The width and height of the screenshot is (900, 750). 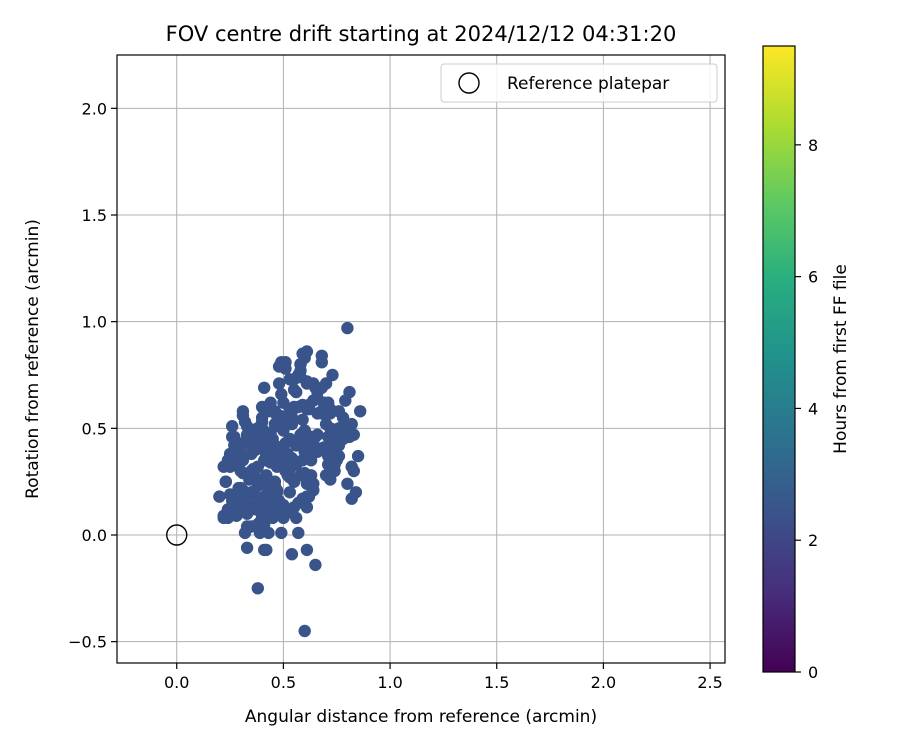 What do you see at coordinates (813, 408) in the screenshot?
I see `colorbar-tick-label: 4` at bounding box center [813, 408].